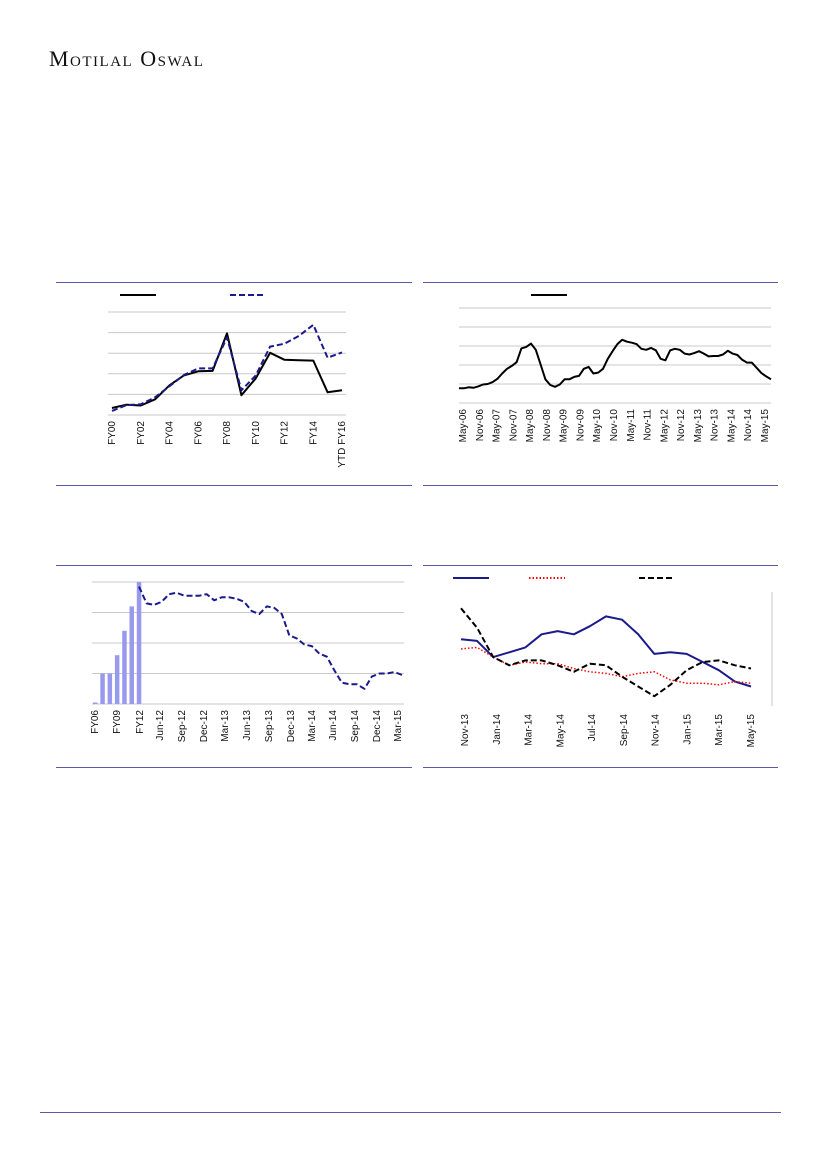  I want to click on chart1-x-tick-label: FY04, so click(170, 433).